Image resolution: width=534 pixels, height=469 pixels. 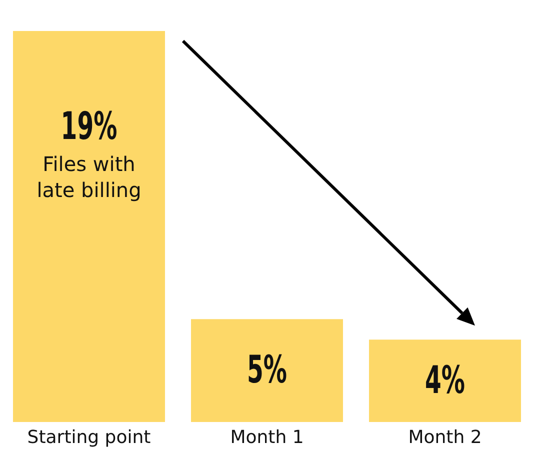 What do you see at coordinates (445, 437) in the screenshot?
I see `x-tick-label: Month 2` at bounding box center [445, 437].